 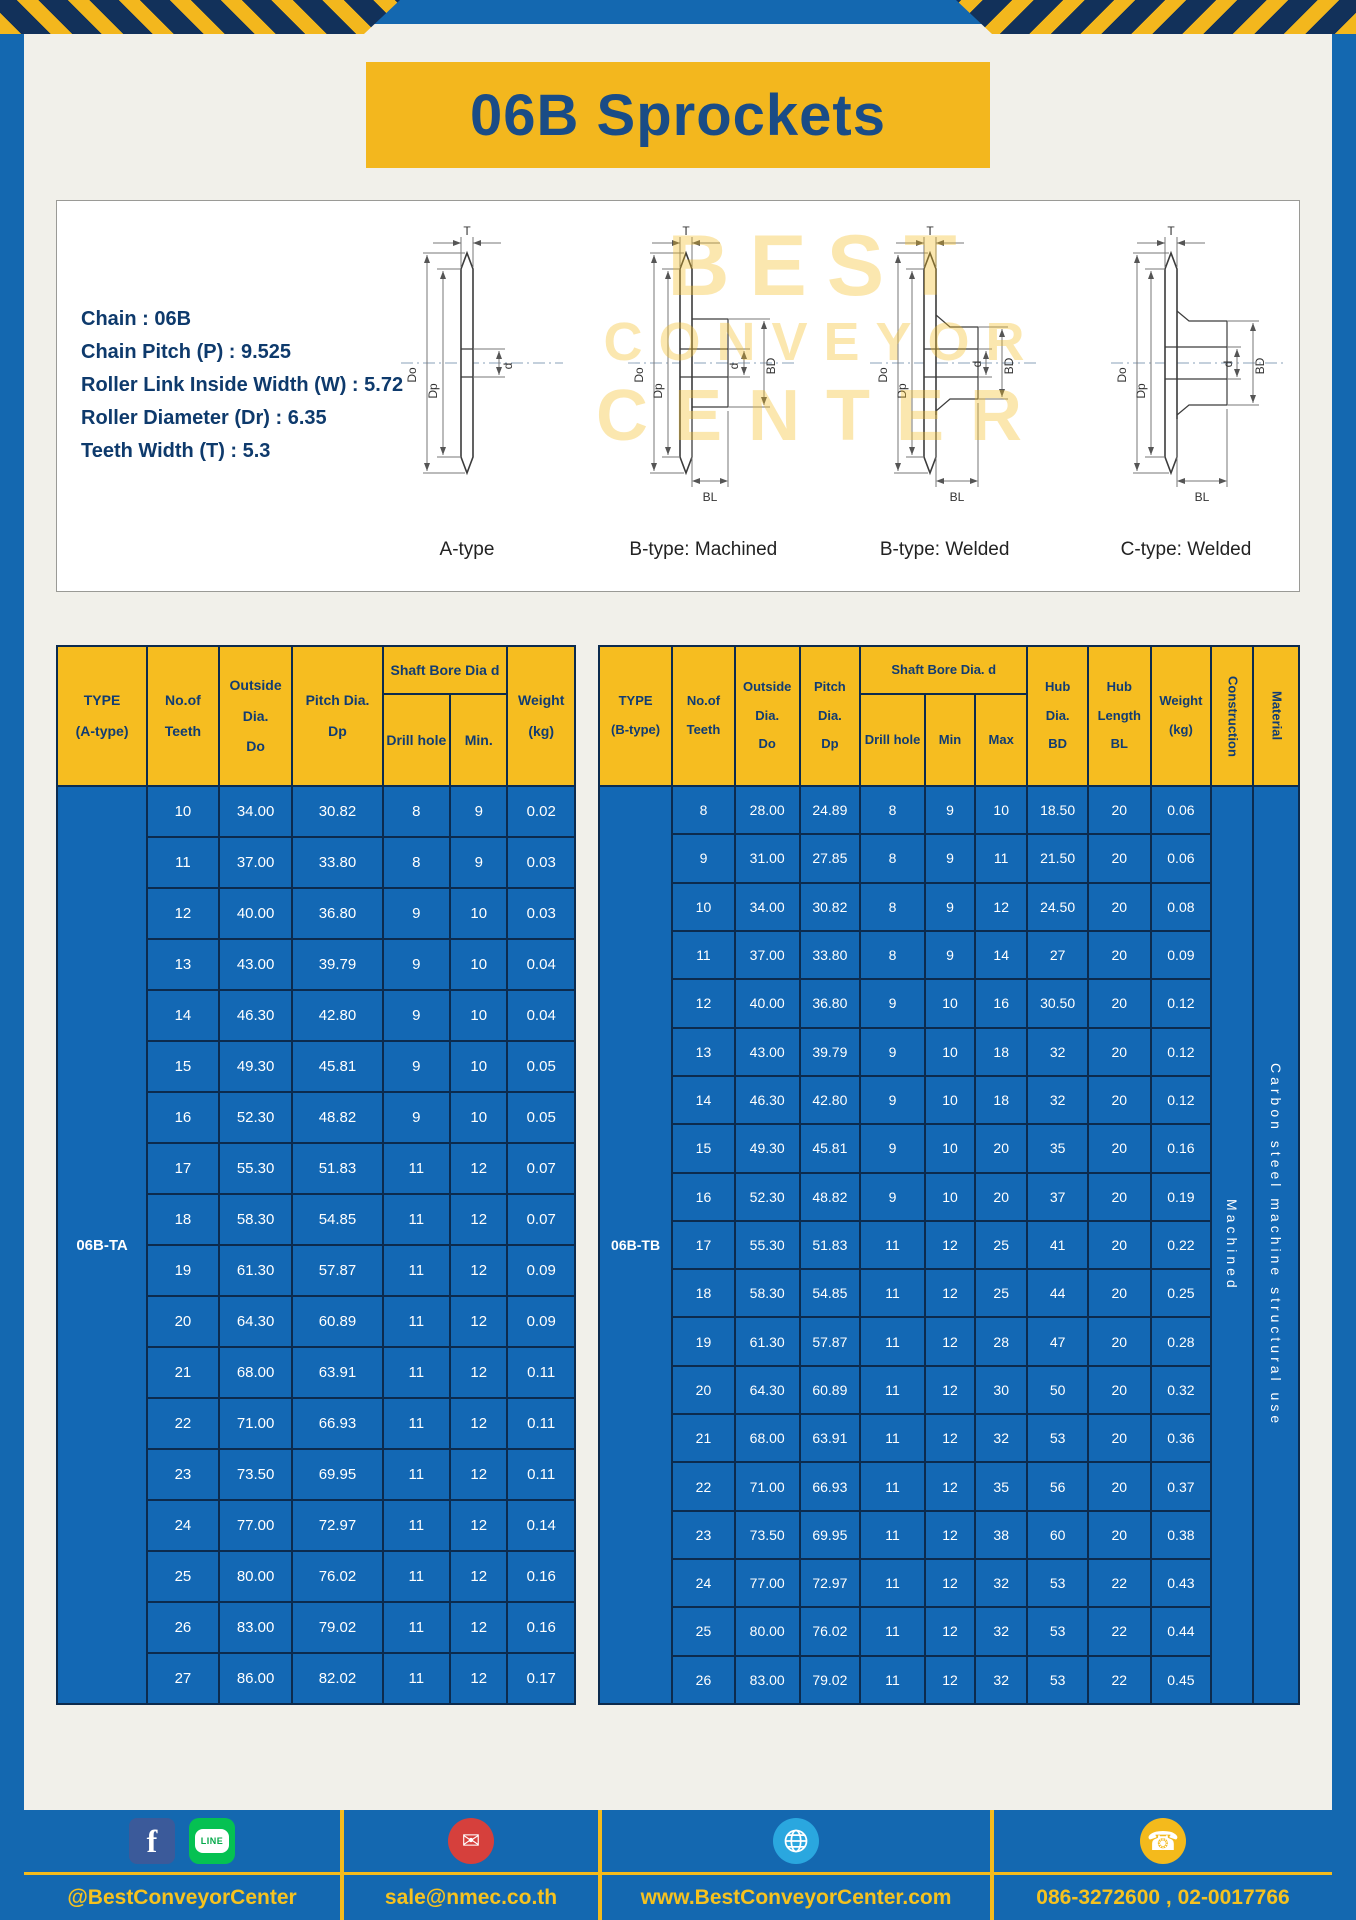 What do you see at coordinates (1001, 955) in the screenshot?
I see `table-cell: 14` at bounding box center [1001, 955].